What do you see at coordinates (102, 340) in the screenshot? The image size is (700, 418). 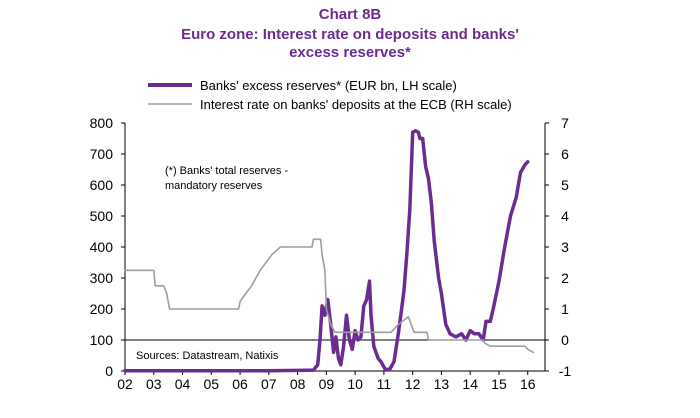 I see `left-tick-label: 100` at bounding box center [102, 340].